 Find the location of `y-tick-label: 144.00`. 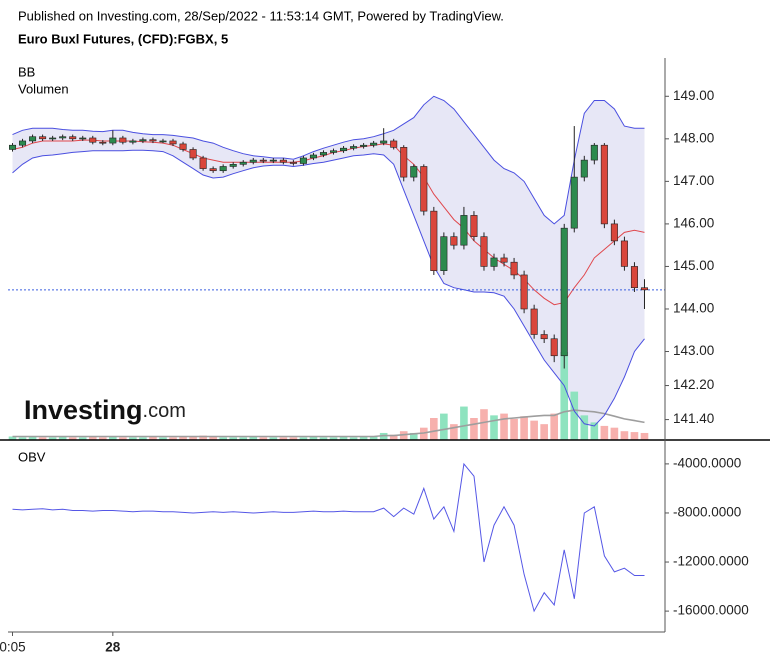

y-tick-label: 144.00 is located at coordinates (693, 308).